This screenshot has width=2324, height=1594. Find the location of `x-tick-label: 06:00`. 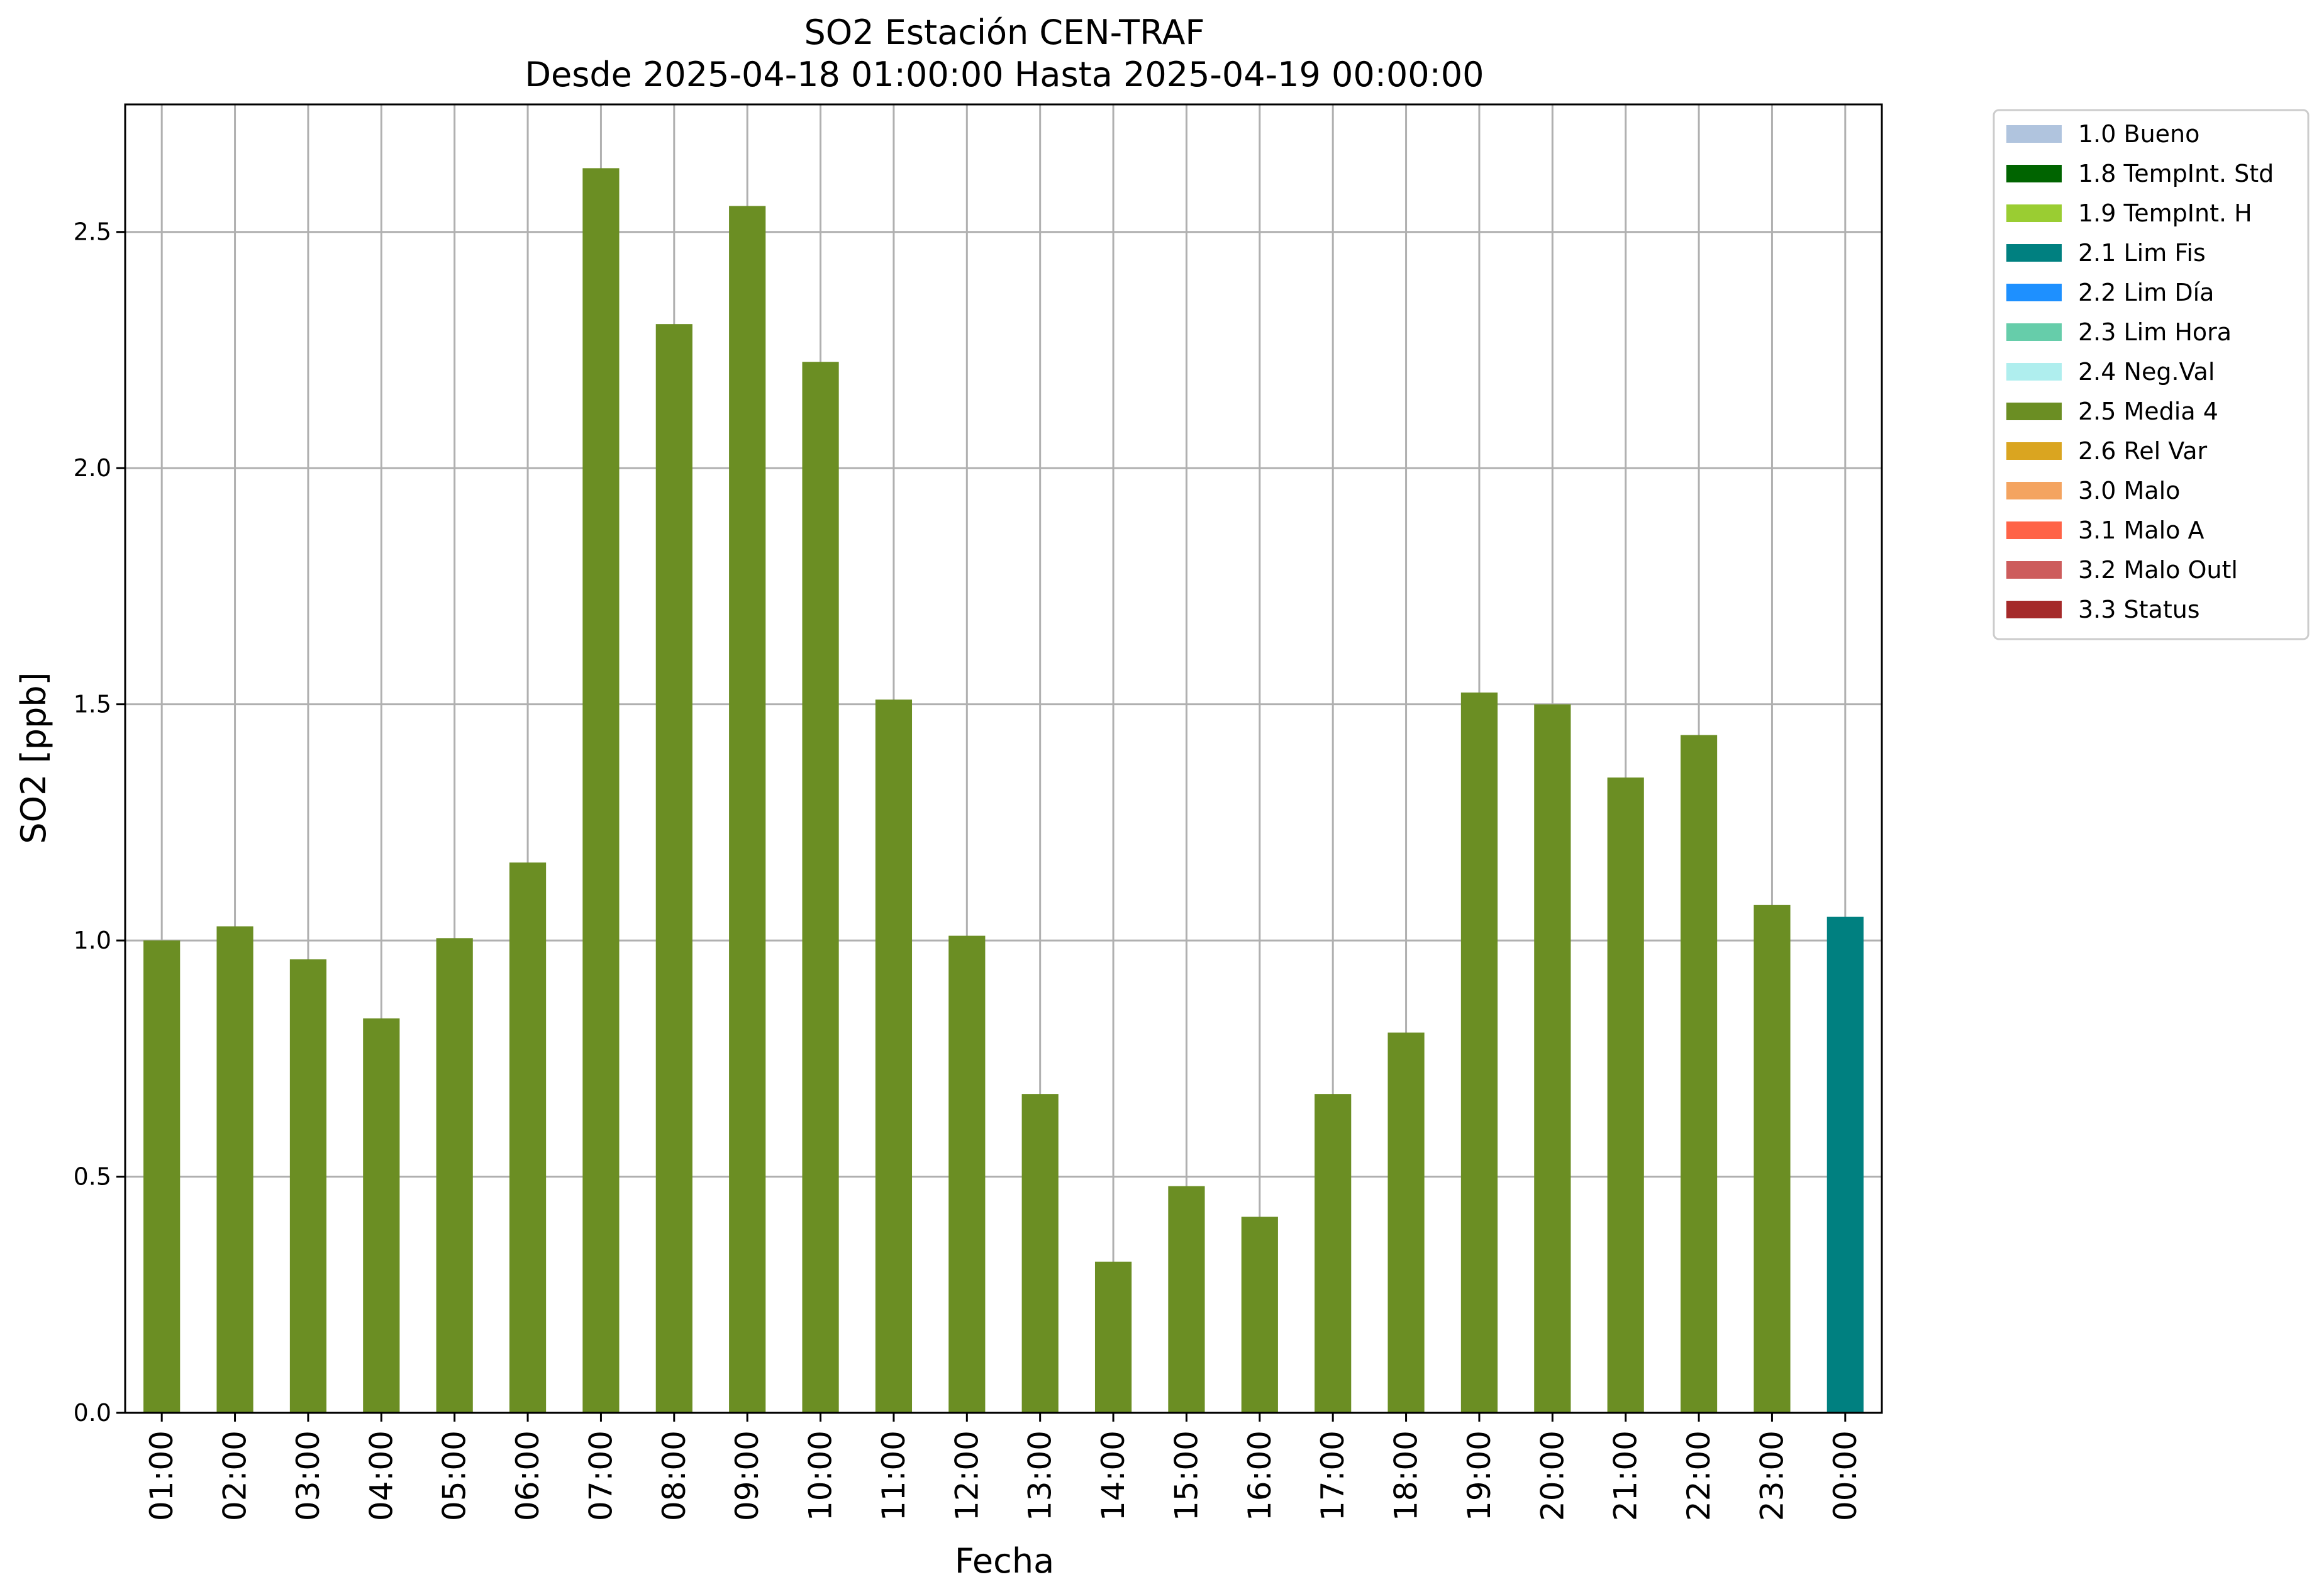

x-tick-label: 06:00 is located at coordinates (527, 1475).